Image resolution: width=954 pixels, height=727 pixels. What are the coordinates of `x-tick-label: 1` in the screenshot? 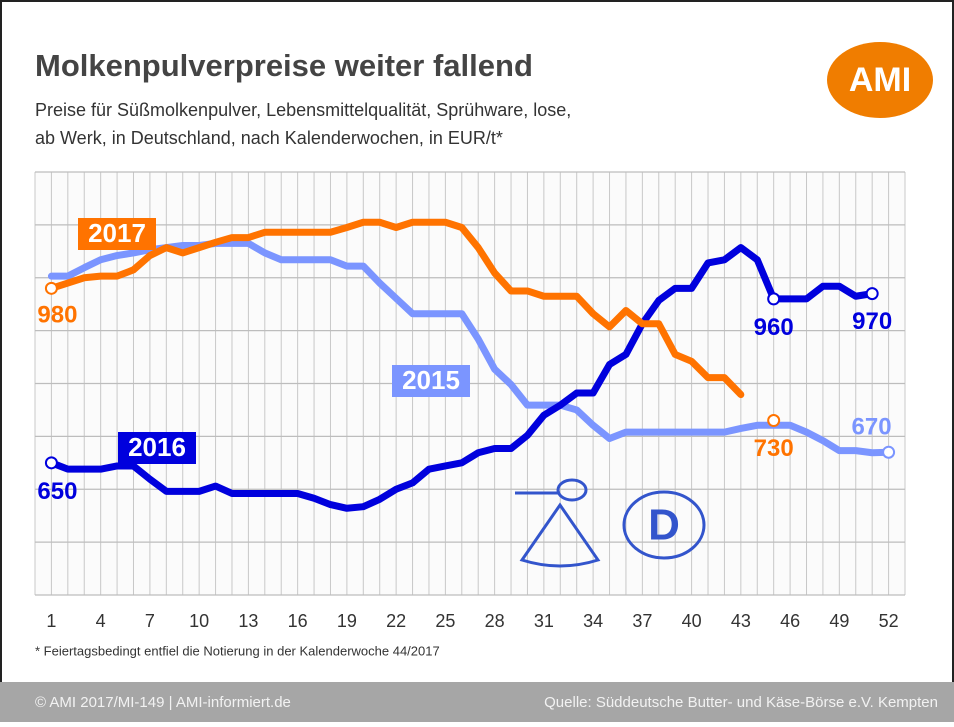 It's located at (51, 621).